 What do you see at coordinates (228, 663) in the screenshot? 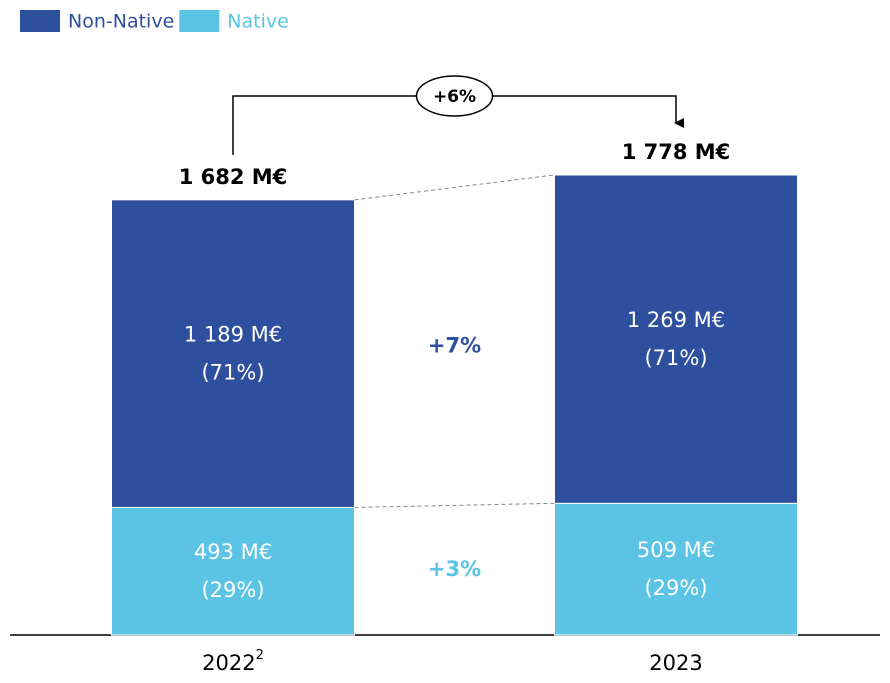
I see `category-text: 2022` at bounding box center [228, 663].